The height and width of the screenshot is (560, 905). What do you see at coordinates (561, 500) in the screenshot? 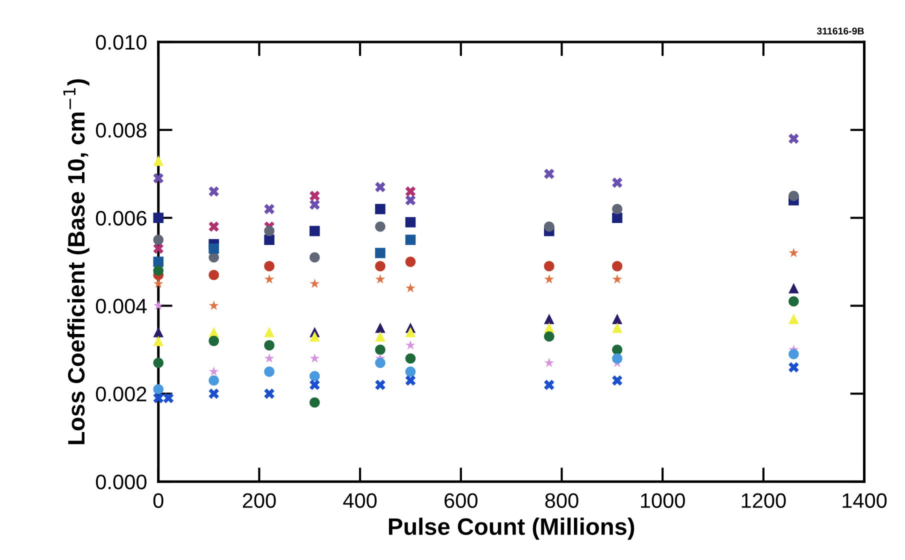
I see `x-tick-label: 800` at bounding box center [561, 500].